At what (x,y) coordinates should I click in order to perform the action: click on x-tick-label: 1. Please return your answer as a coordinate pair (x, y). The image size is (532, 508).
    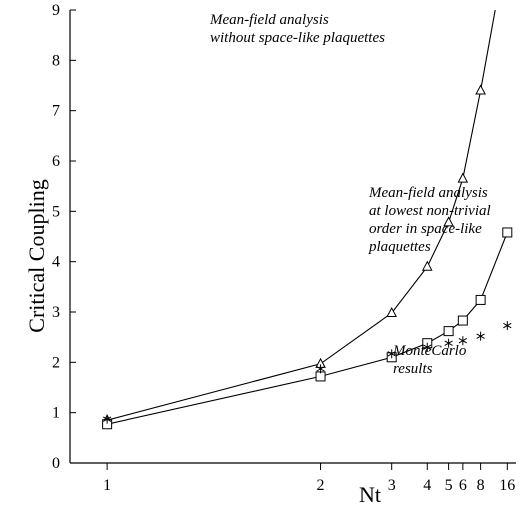
    Looking at the image, I should click on (107, 485).